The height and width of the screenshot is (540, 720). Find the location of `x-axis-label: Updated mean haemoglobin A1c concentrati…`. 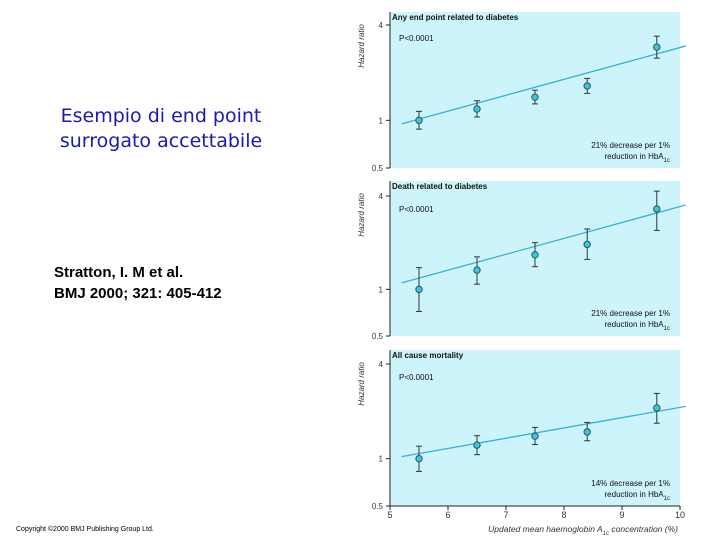

x-axis-label: Updated mean haemoglobin A1c concentrati… is located at coordinates (583, 530).